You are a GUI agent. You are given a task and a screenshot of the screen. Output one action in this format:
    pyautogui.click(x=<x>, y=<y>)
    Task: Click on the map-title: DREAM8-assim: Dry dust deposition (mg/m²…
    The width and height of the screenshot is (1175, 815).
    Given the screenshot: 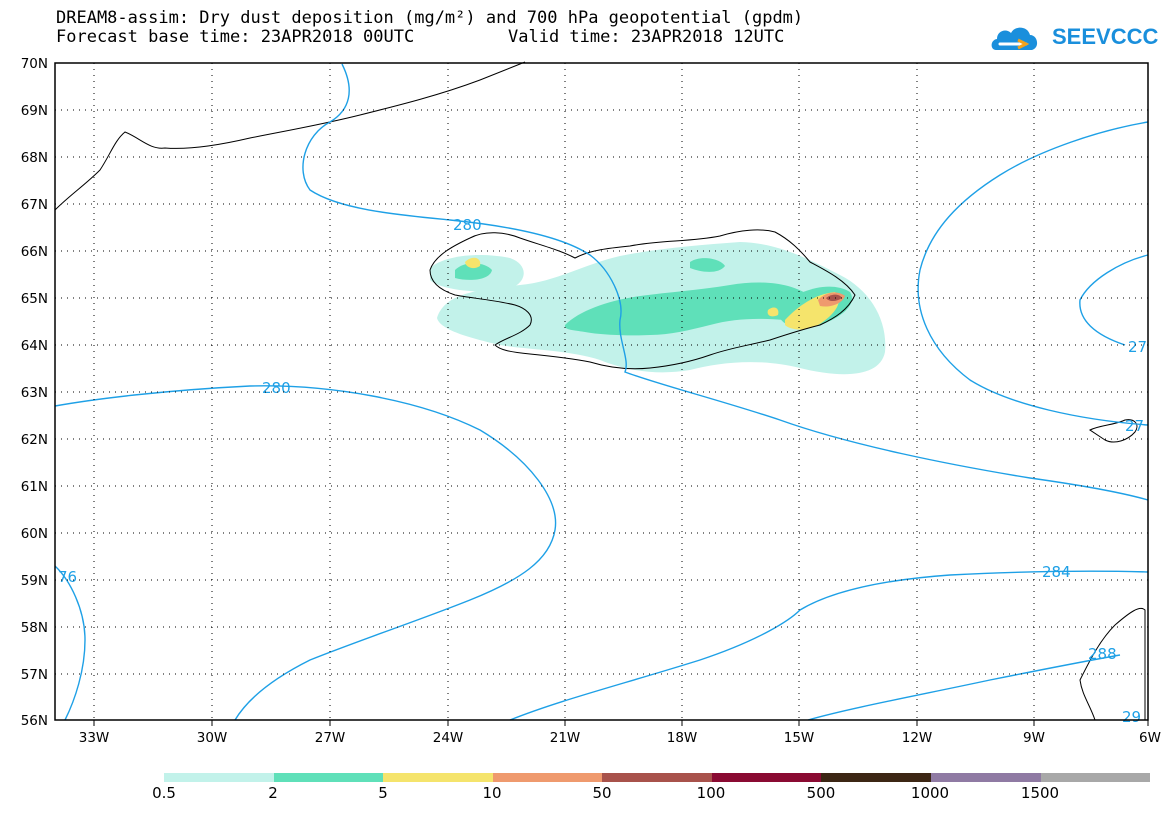 What is the action you would take?
    pyautogui.click(x=430, y=18)
    